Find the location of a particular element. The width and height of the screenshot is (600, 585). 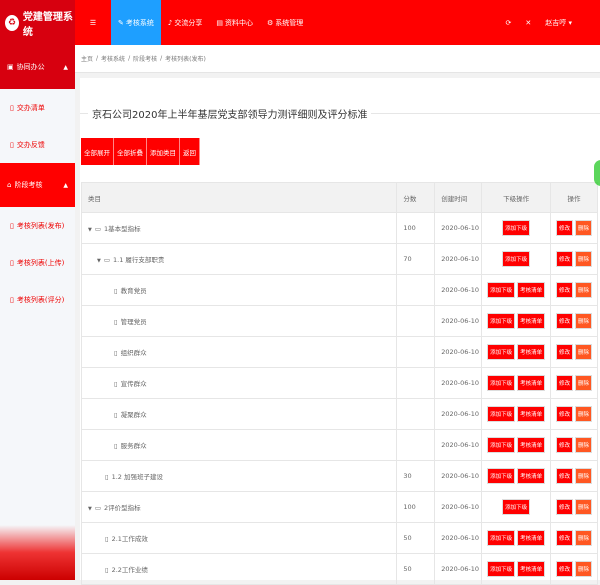

nav-tab-2: ▤ 资料中心 is located at coordinates (234, 22).